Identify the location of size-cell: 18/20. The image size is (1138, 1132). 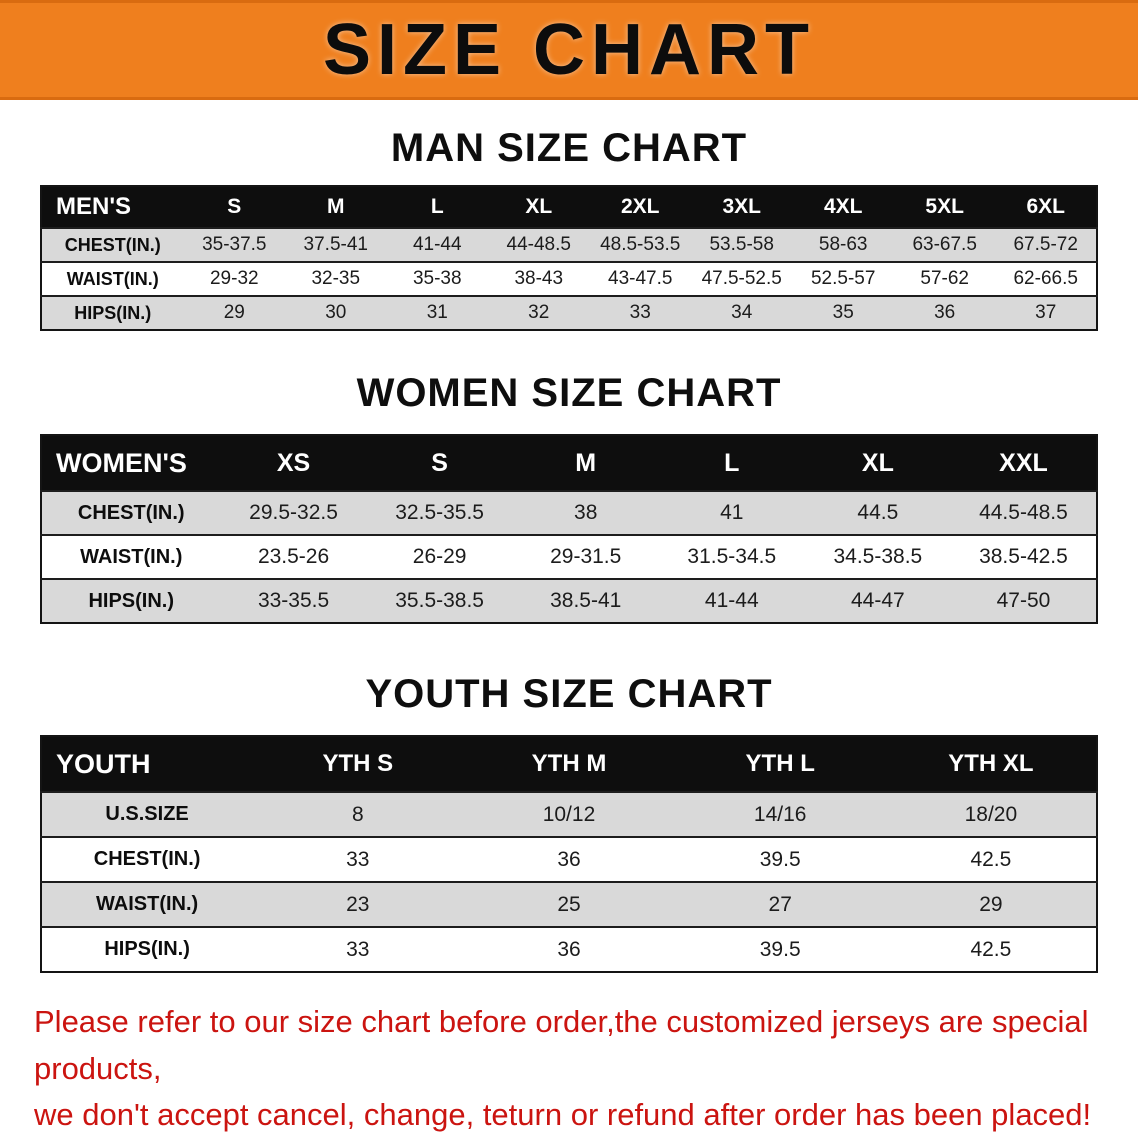
(991, 814).